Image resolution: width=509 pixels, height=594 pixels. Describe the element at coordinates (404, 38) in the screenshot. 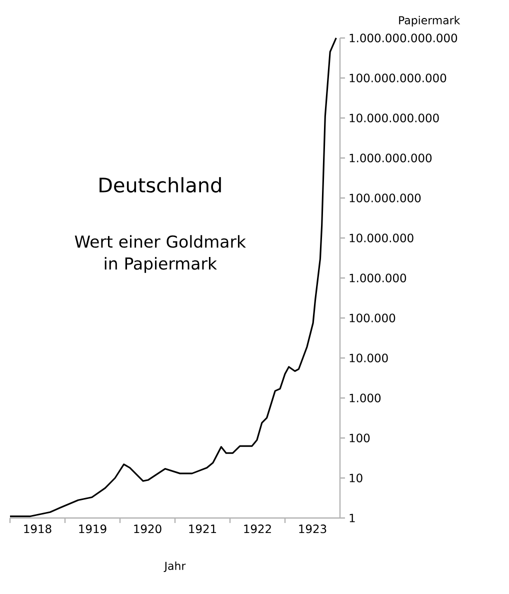

I see `y-tick-label: 1.000.000.000.000` at that location.